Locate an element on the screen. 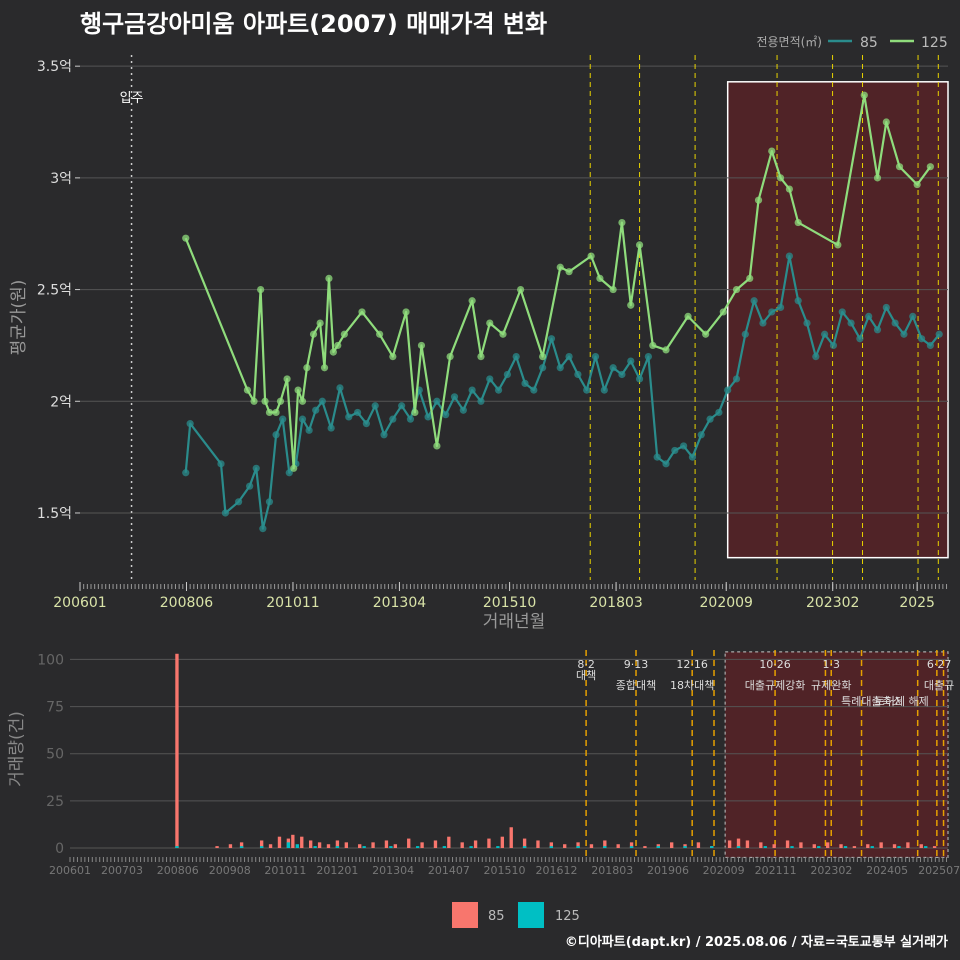 Image resolution: width=960 pixels, height=960 pixels. chart-title: 행구금강아미움 아파트(2007) 매매가격 변화 is located at coordinates (314, 24).